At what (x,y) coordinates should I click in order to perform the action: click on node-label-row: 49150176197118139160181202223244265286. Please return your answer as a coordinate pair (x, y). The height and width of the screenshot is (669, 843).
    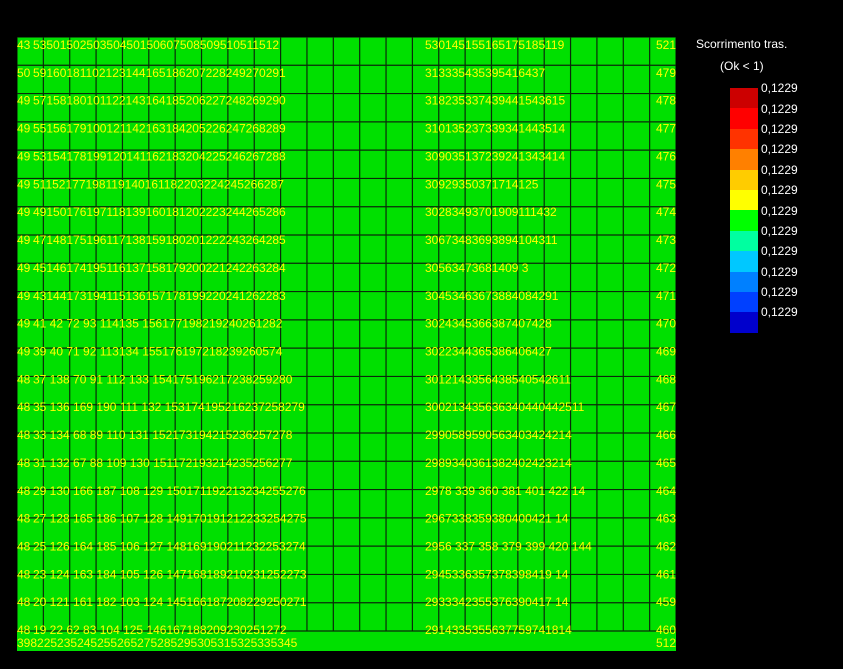
    Looking at the image, I should click on (159, 212).